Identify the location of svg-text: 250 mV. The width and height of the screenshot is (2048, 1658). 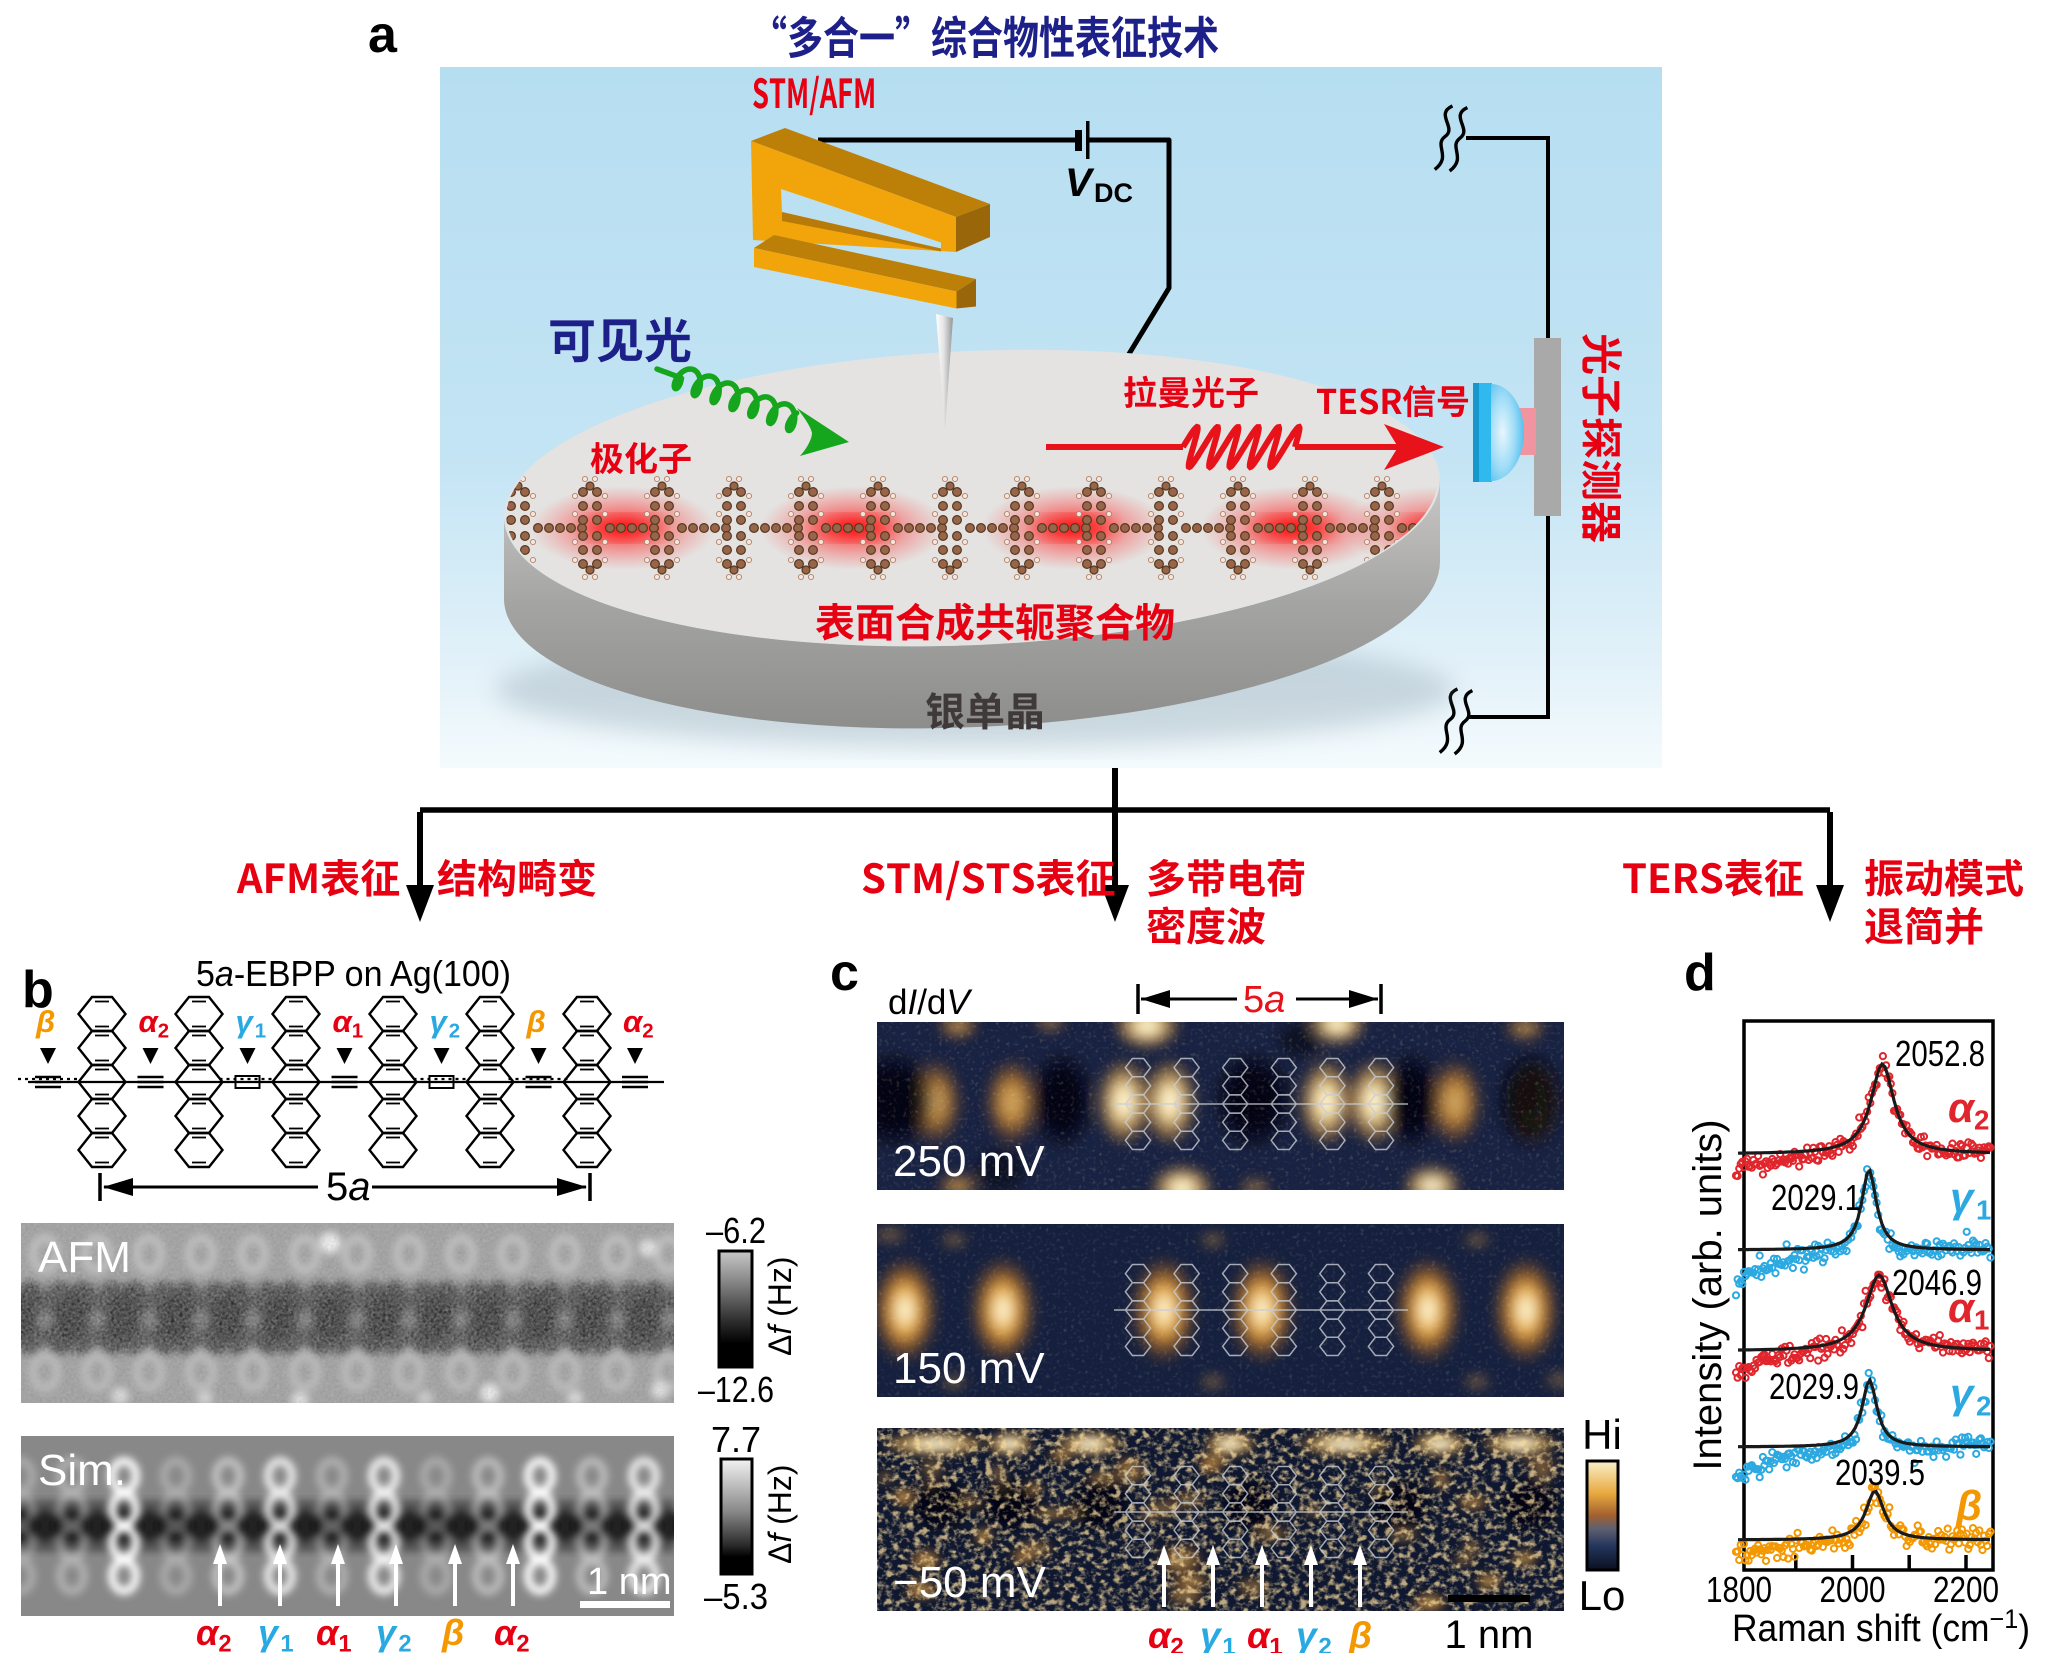
(969, 1161).